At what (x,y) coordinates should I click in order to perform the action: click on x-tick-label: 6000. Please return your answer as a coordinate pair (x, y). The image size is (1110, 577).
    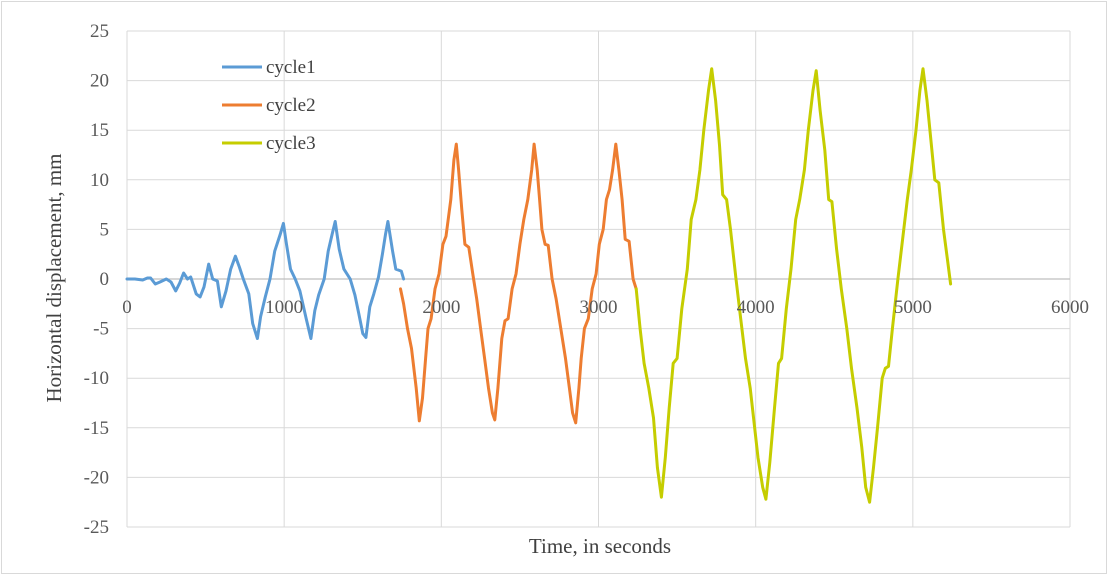
    Looking at the image, I should click on (1070, 307).